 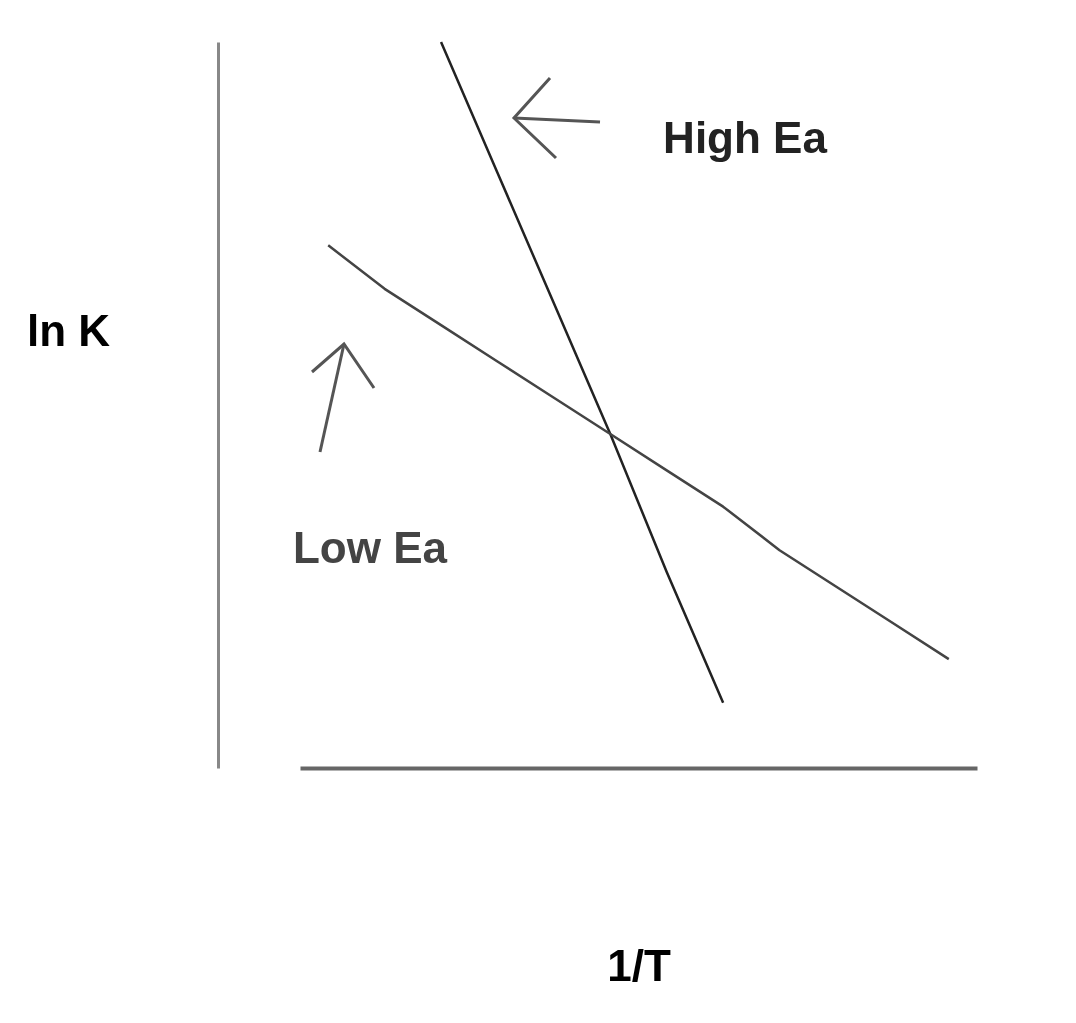 What do you see at coordinates (68, 330) in the screenshot?
I see `y-axis-title: ln K` at bounding box center [68, 330].